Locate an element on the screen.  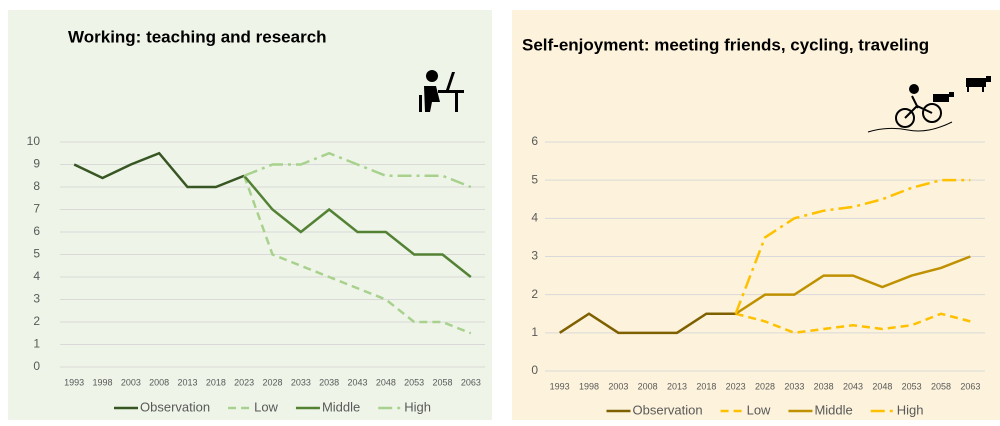
person-at-desk-icon is located at coordinates (441, 91).